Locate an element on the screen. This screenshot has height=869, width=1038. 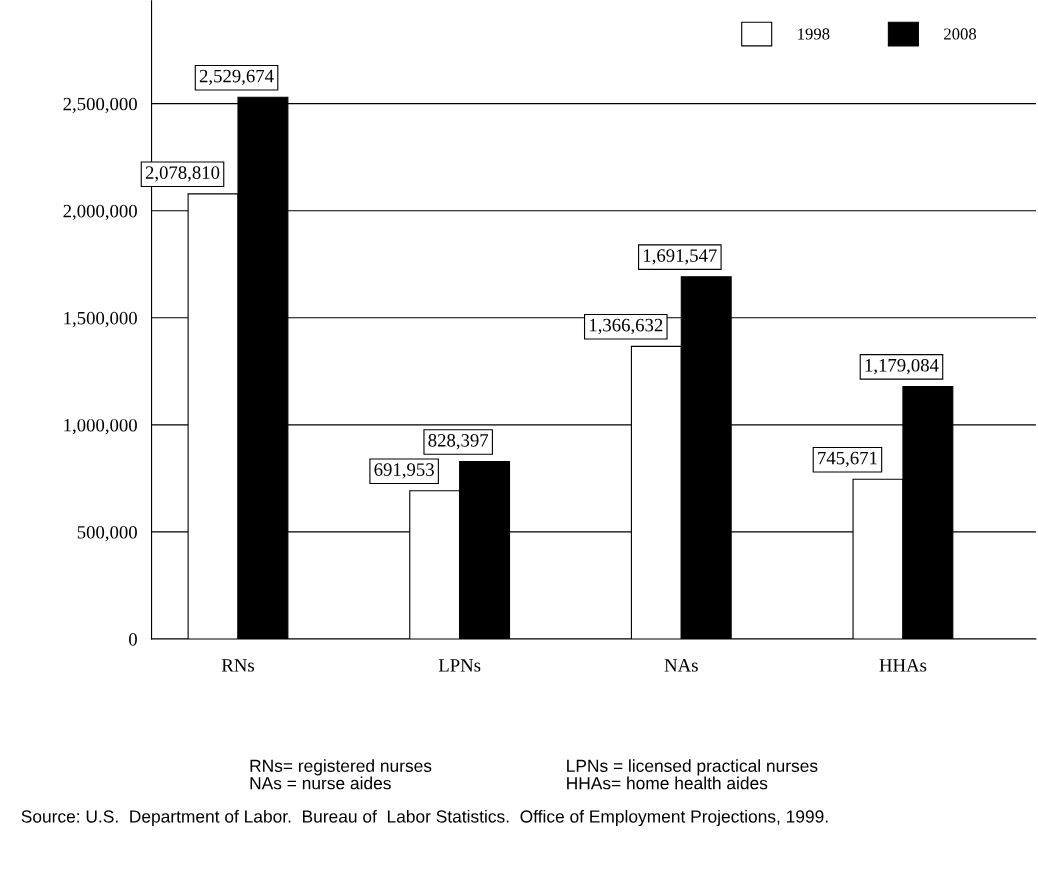
text: 1,366,632 is located at coordinates (626, 326).